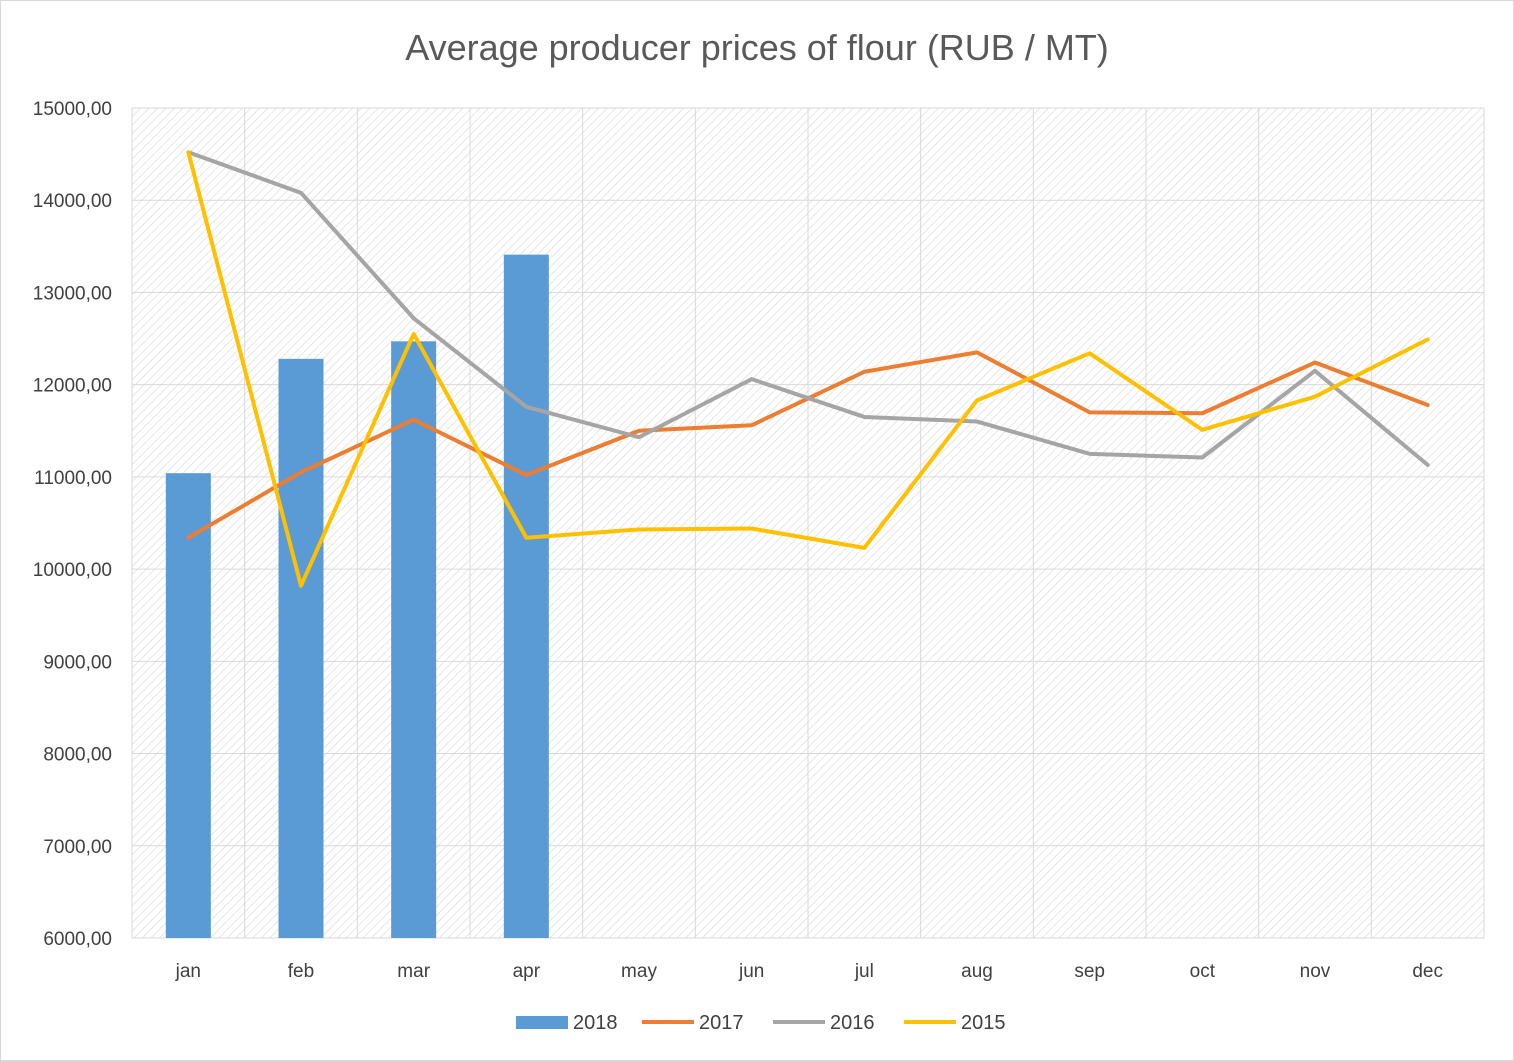  I want to click on legend-label-2018: 2018, so click(595, 1023).